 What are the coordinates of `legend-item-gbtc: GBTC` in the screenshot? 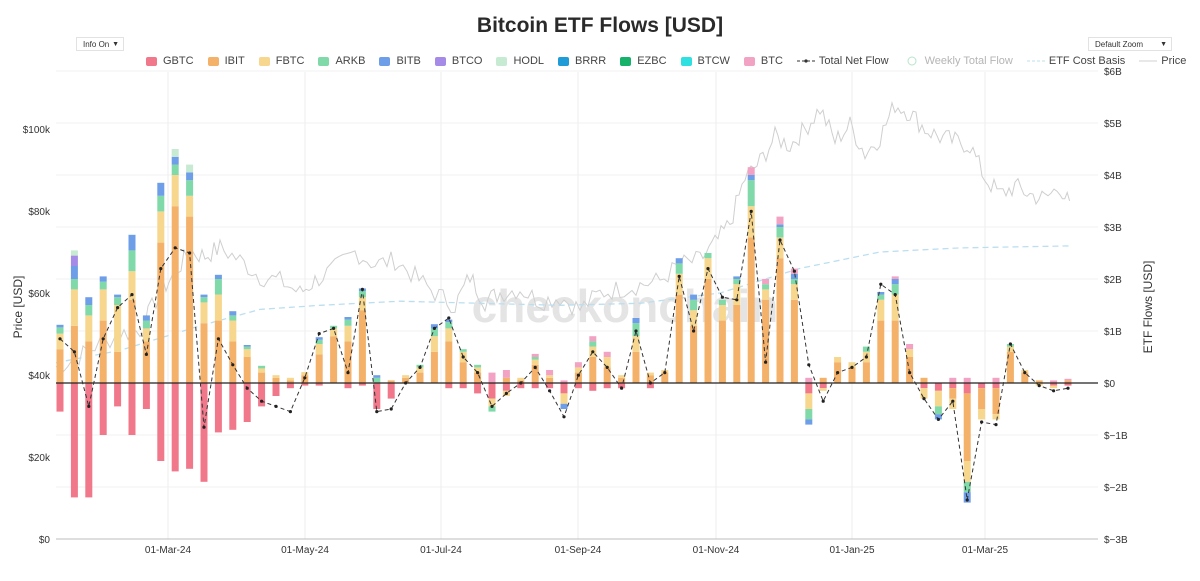 It's located at (170, 61).